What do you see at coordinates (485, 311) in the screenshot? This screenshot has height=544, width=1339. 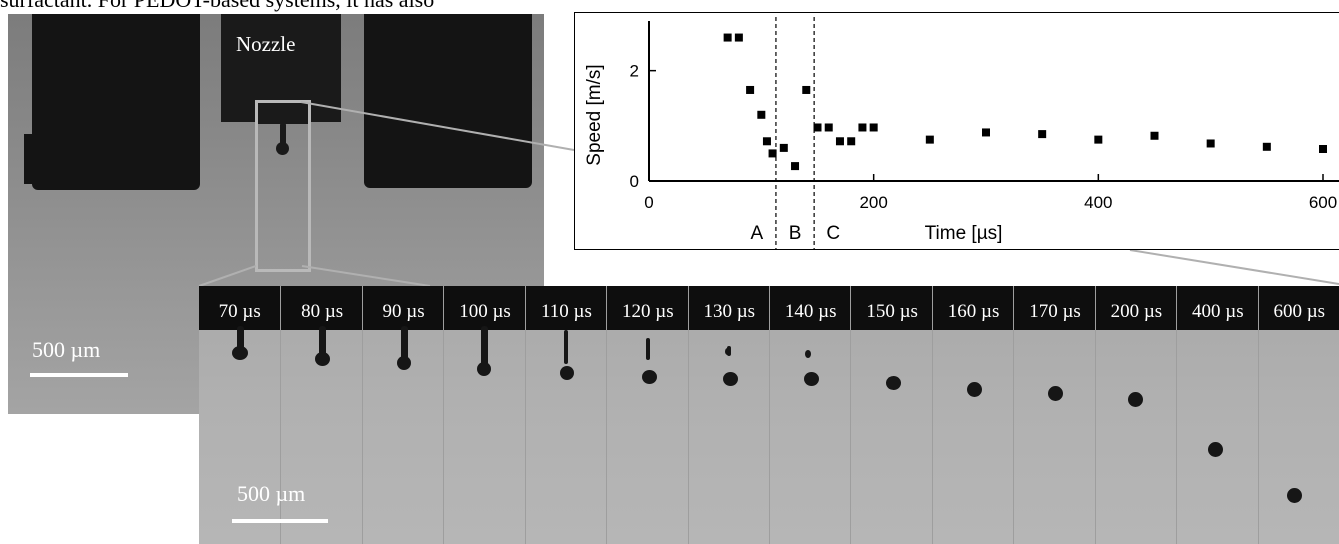 I see `frame-time-label: 100 µs` at bounding box center [485, 311].